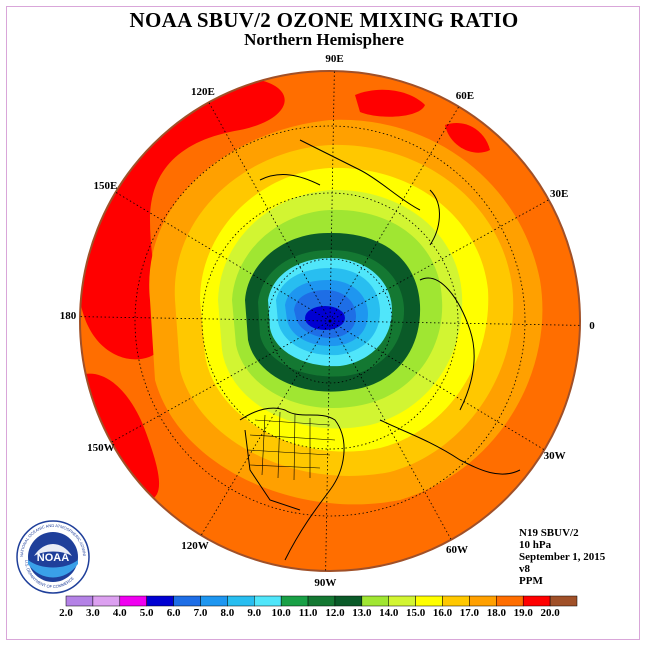 Image resolution: width=648 pixels, height=648 pixels. What do you see at coordinates (562, 557) in the screenshot?
I see `info-date: September 1, 2015` at bounding box center [562, 557].